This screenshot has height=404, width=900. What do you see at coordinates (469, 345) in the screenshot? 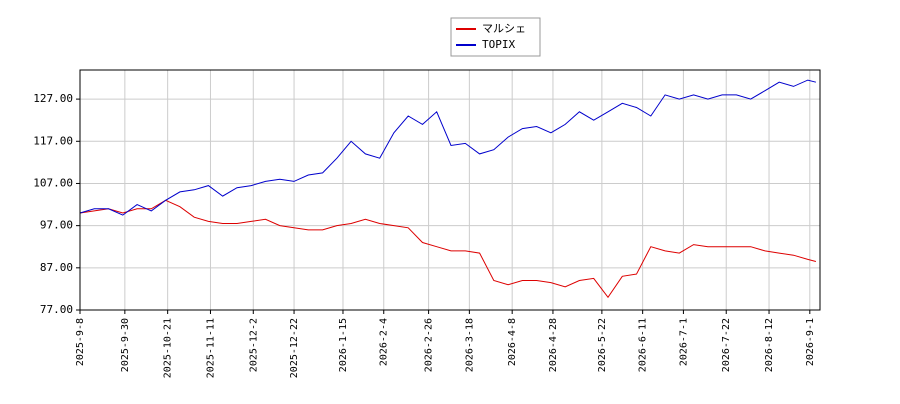
I see `x-tick-label: 2026-3-18` at bounding box center [469, 345].